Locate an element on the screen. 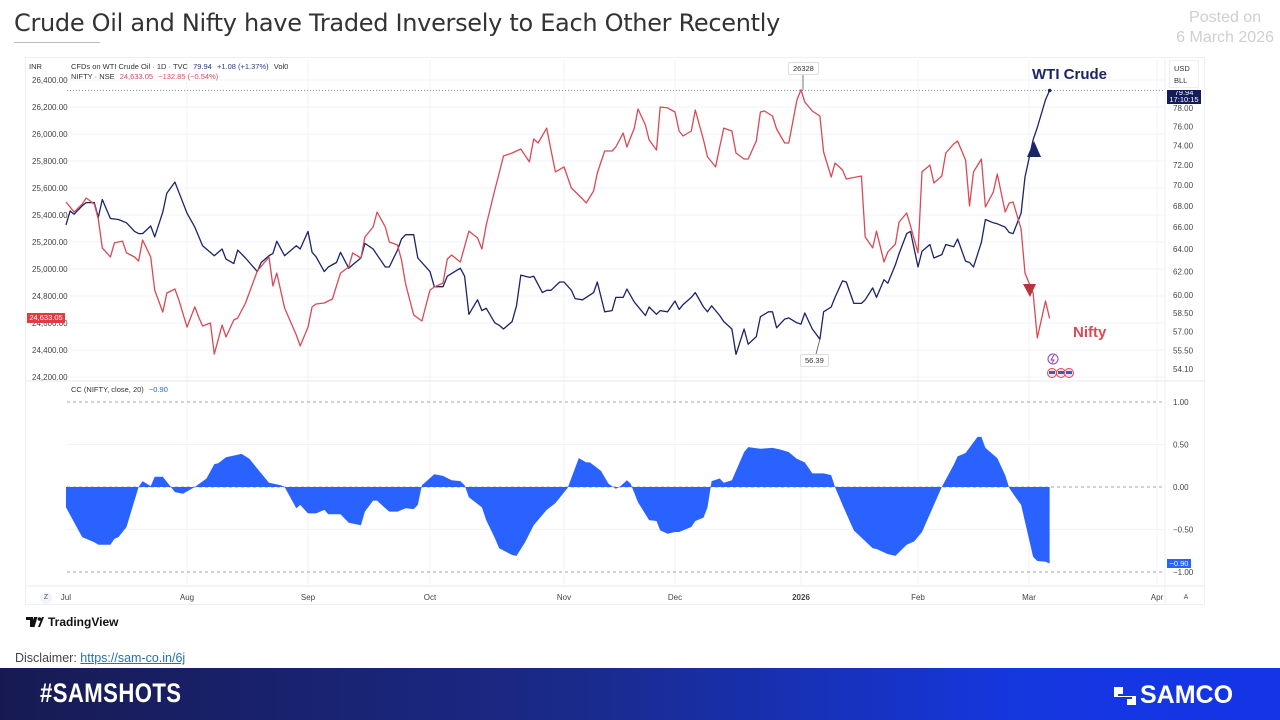 The height and width of the screenshot is (720, 1280). left-axis-tick-label: 25,400.00 is located at coordinates (50, 215).